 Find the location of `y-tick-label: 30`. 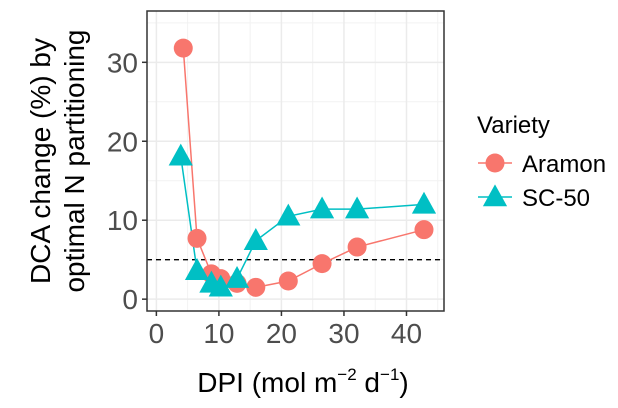

y-tick-label: 30 is located at coordinates (122, 62).